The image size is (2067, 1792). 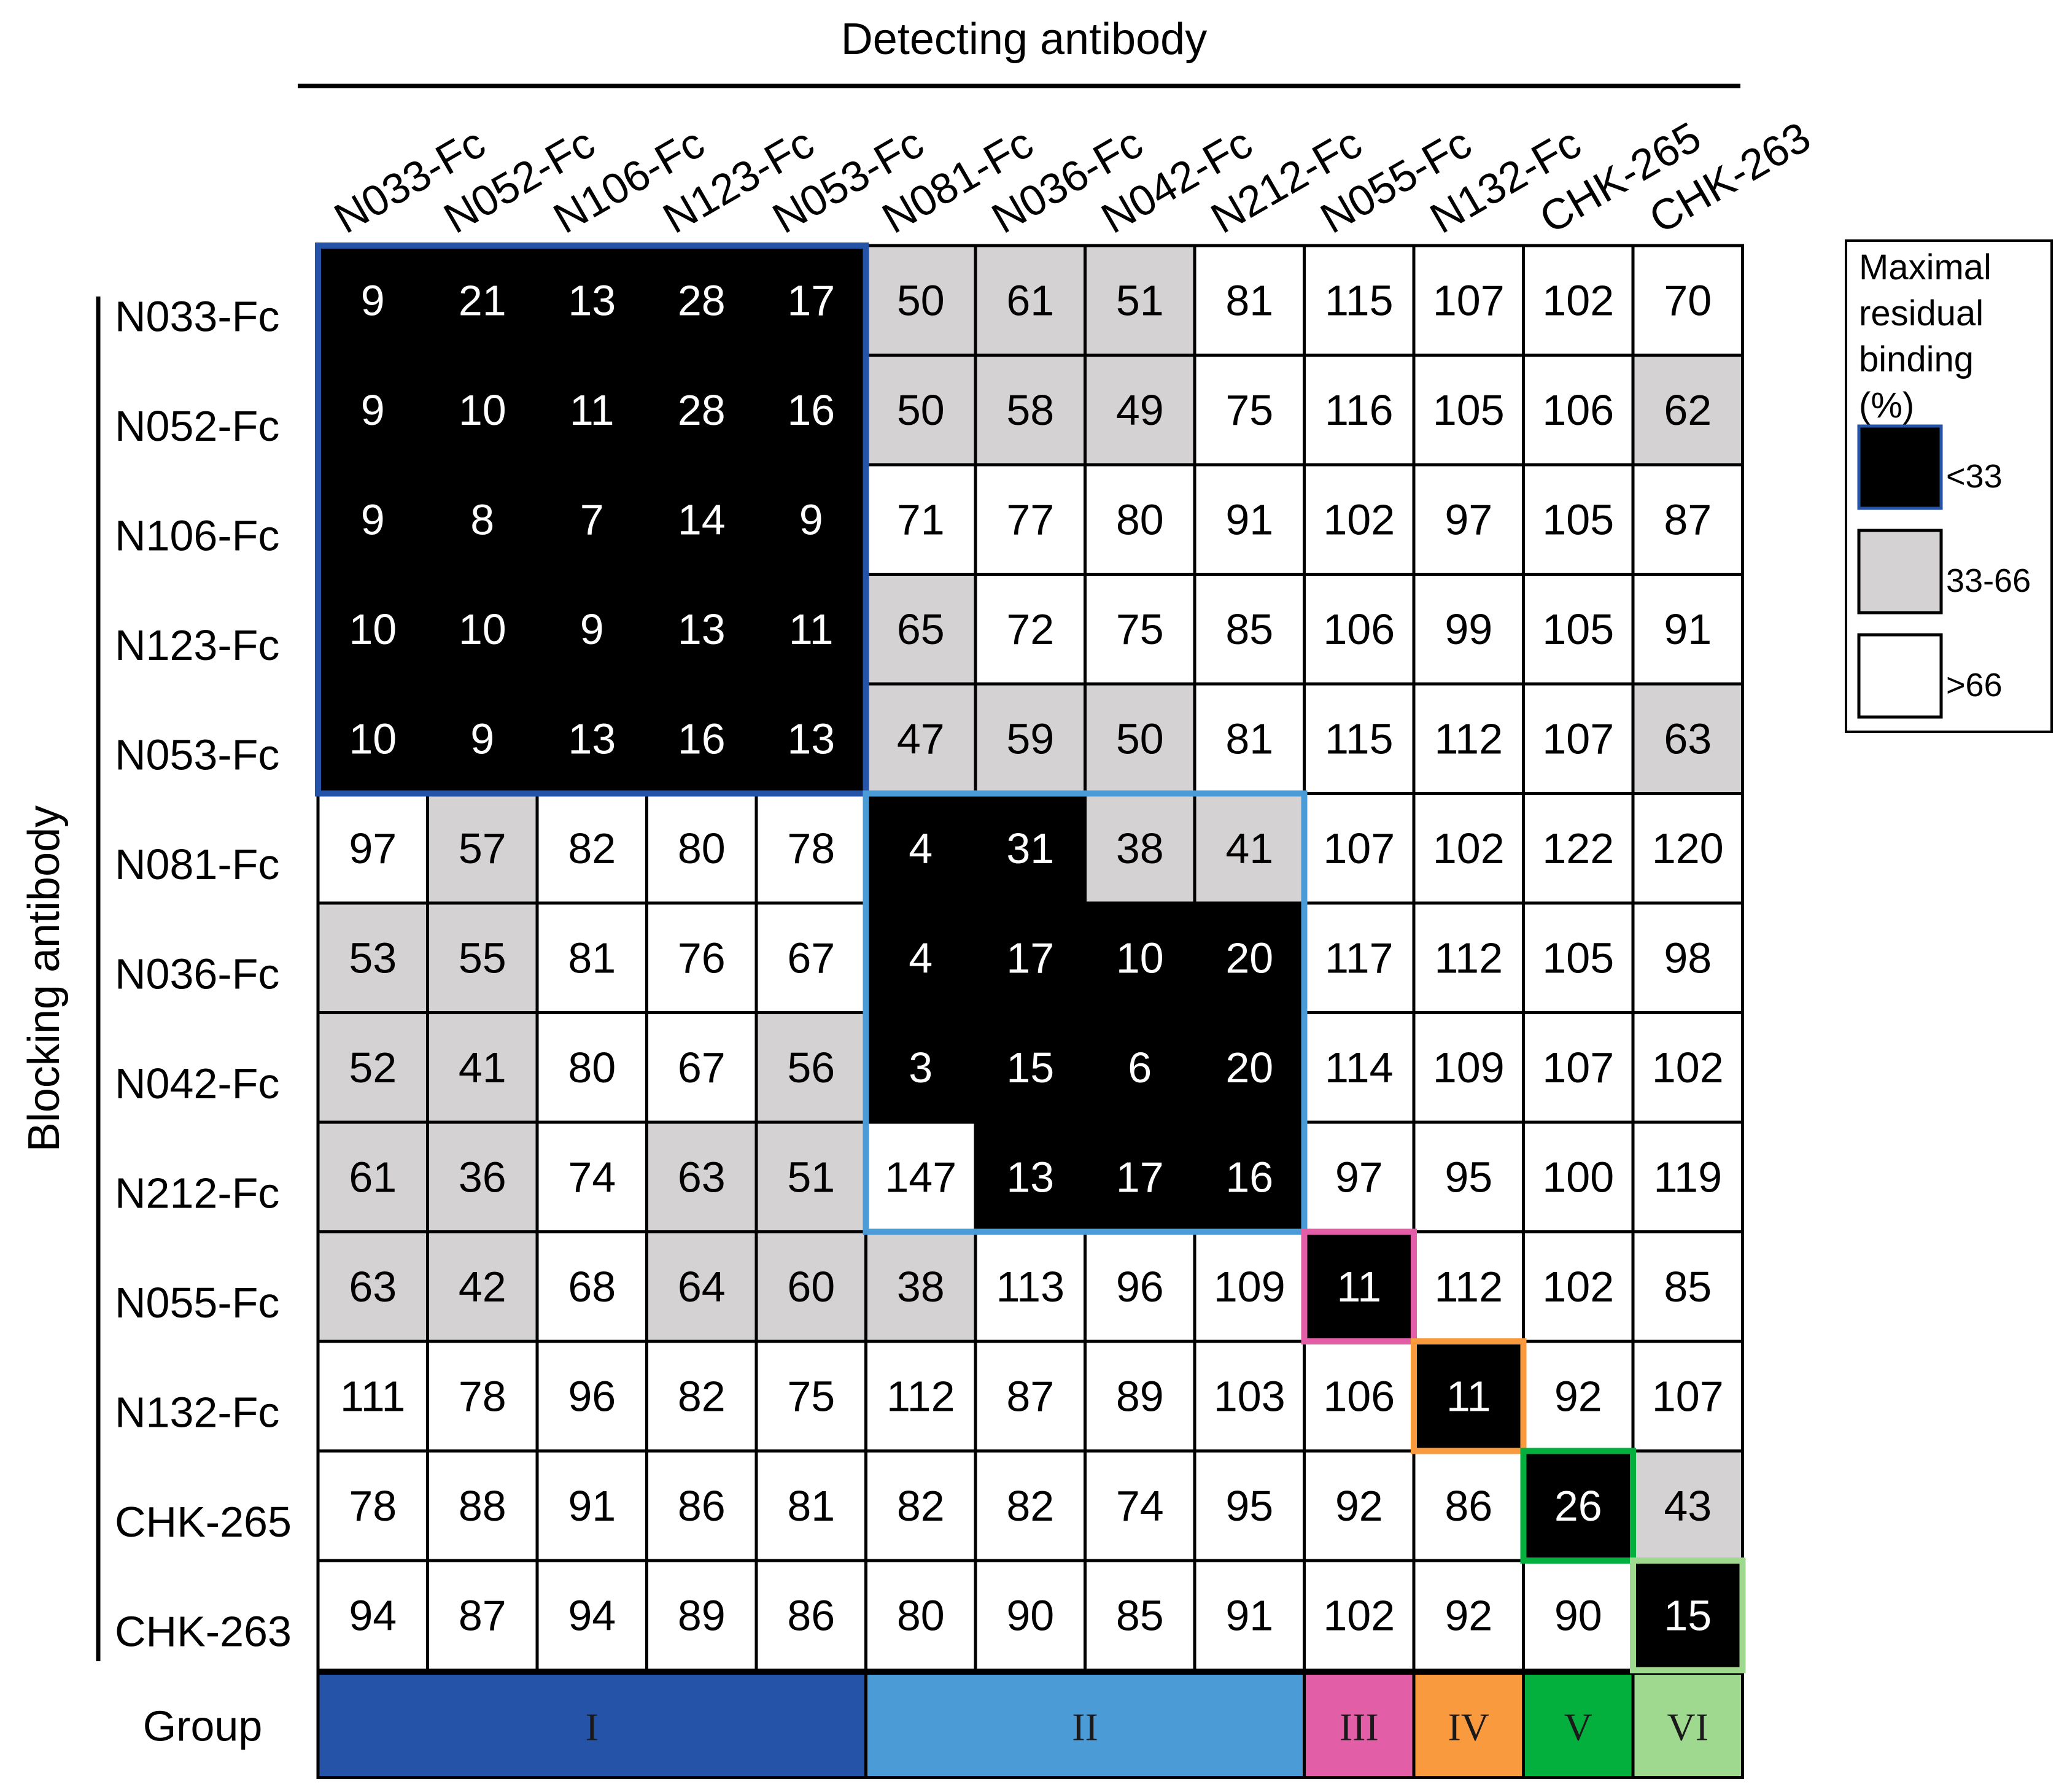 I want to click on cell-value-label: 8, so click(x=482, y=519).